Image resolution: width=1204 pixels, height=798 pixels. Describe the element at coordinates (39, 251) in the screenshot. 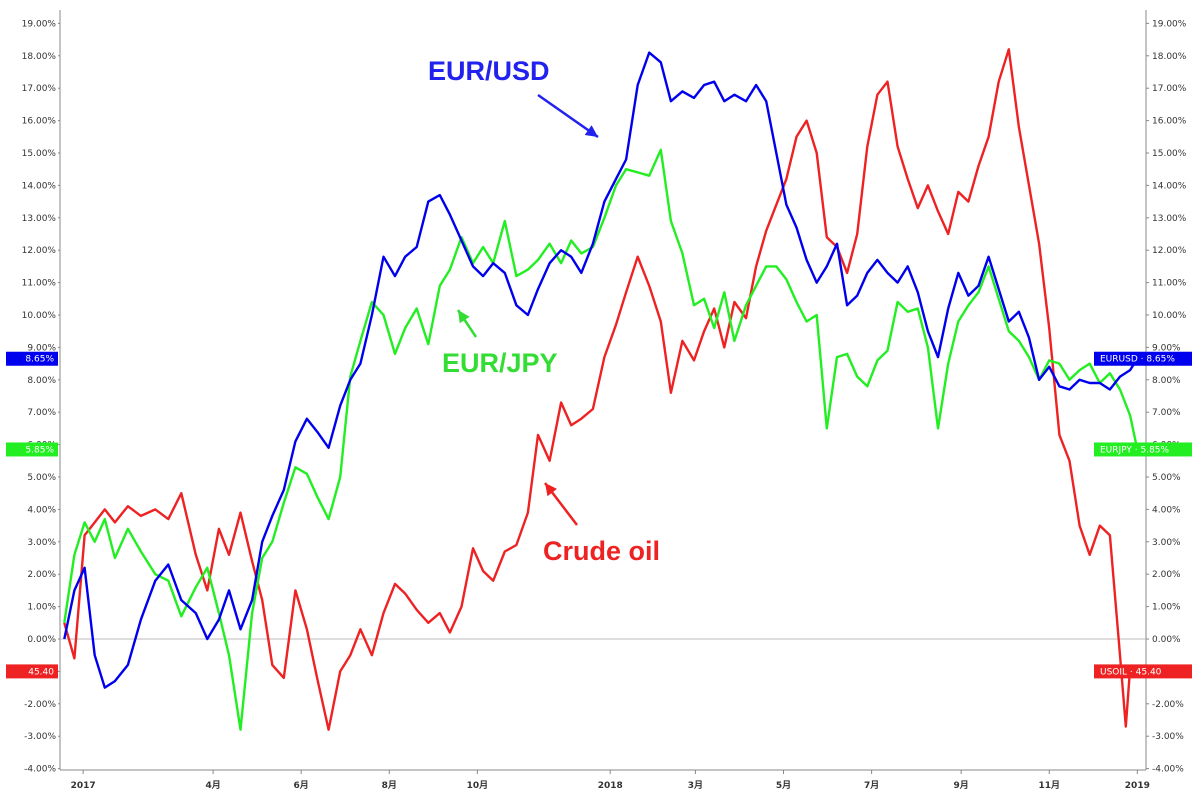

I see `y-tick-label-left: 12.00%` at that location.